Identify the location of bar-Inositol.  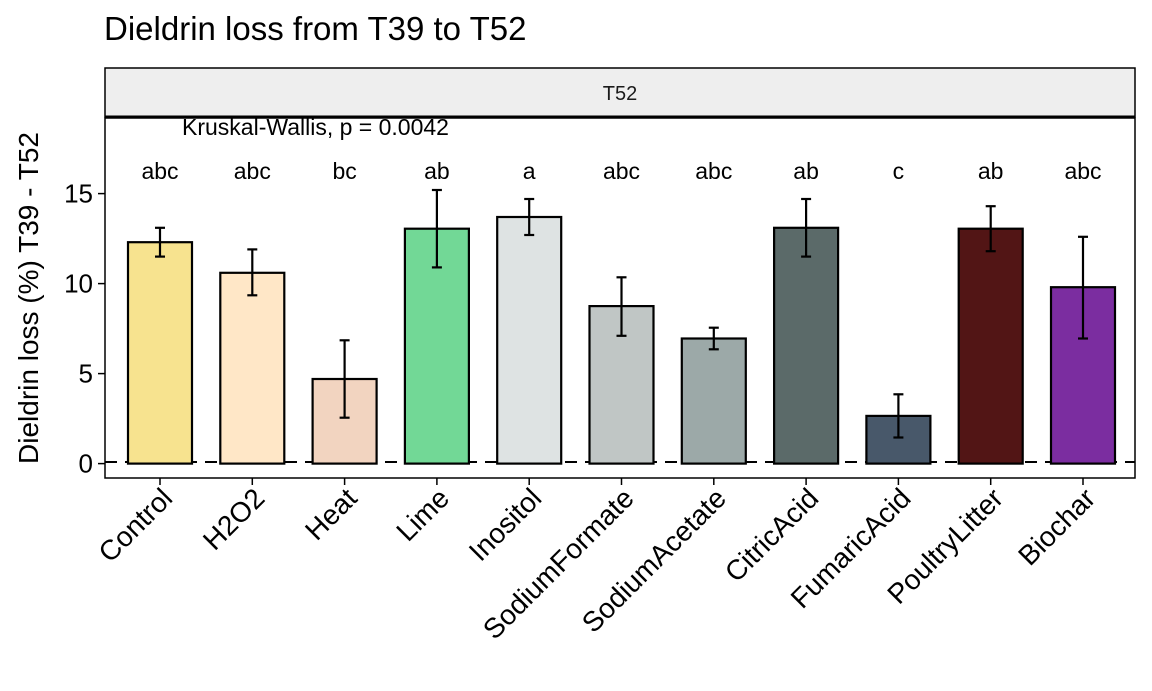
(529, 340).